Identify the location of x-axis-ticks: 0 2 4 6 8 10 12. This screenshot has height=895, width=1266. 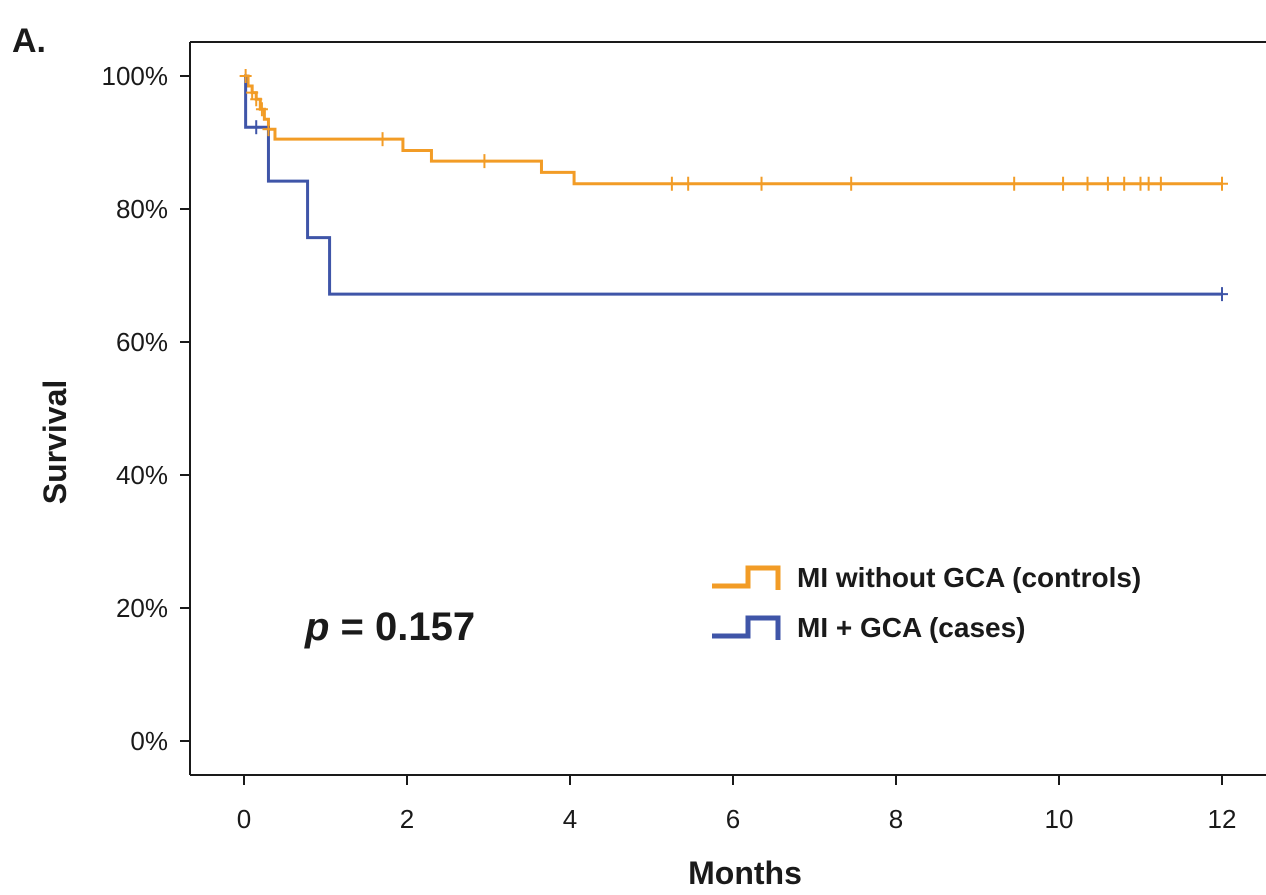
(737, 804).